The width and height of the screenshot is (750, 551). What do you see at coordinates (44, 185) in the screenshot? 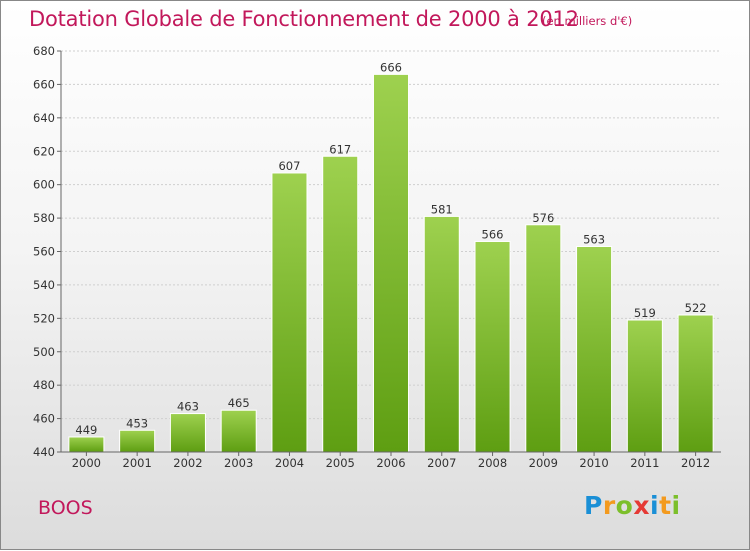
I see `y-tick-label: 600` at bounding box center [44, 185].